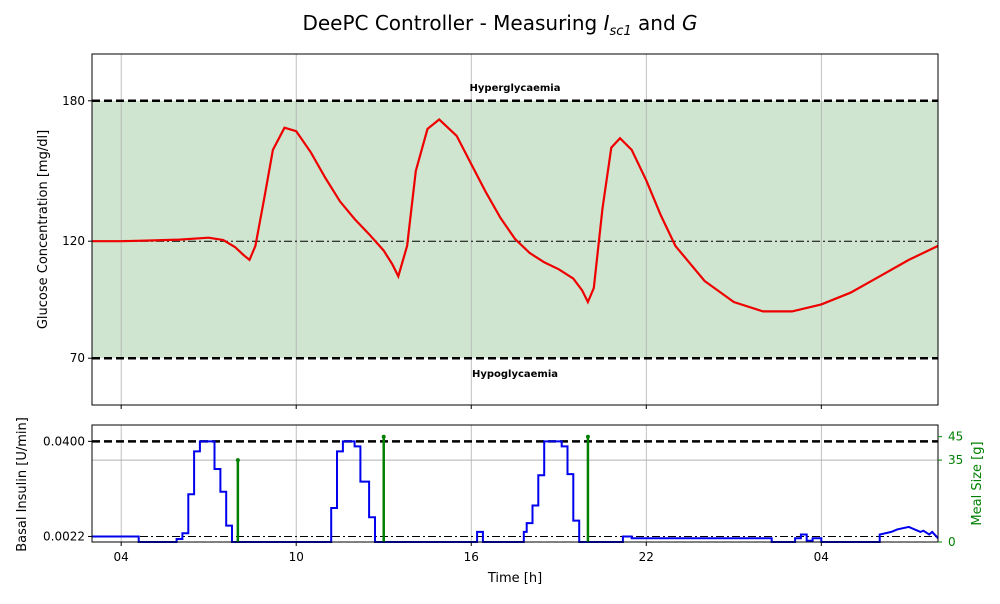 This screenshot has height=604, width=1000. Describe the element at coordinates (514, 578) in the screenshot. I see `time-x-axis-label: Time [h]` at that location.